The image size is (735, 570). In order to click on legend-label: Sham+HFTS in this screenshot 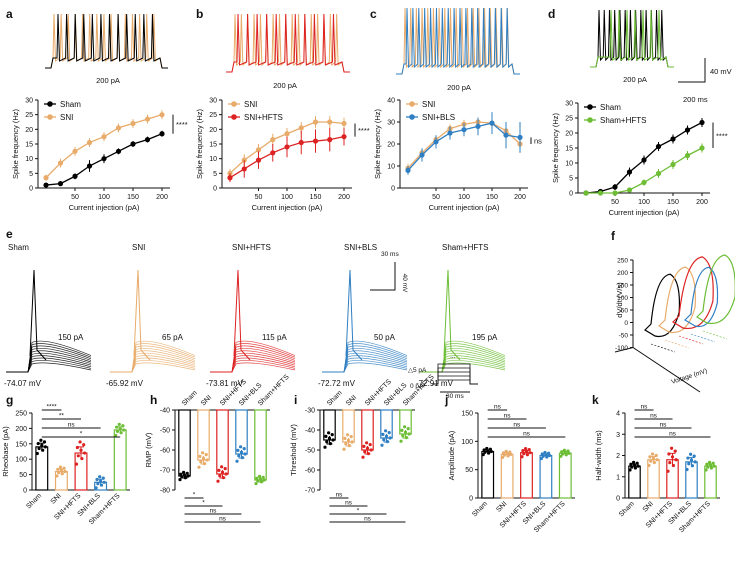, I will do `click(623, 120)`.